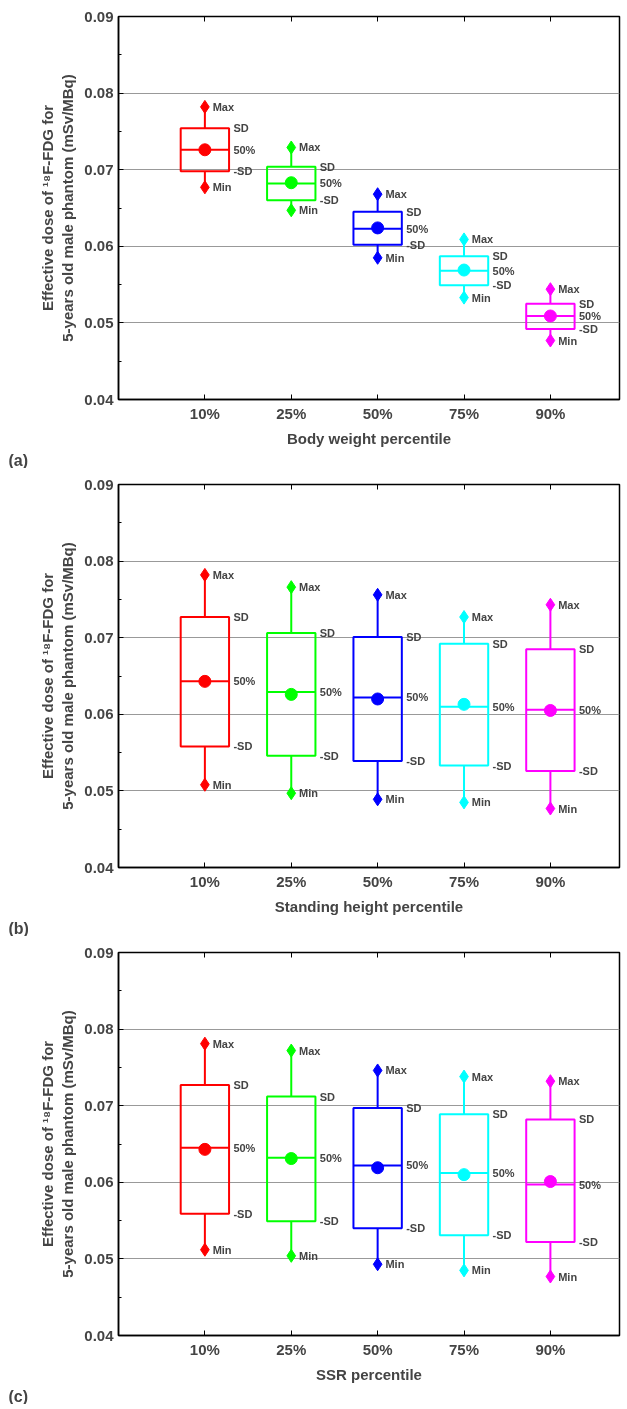 The height and width of the screenshot is (1409, 627). What do you see at coordinates (369, 438) in the screenshot?
I see `x-axis-title: Body weight percentile` at bounding box center [369, 438].